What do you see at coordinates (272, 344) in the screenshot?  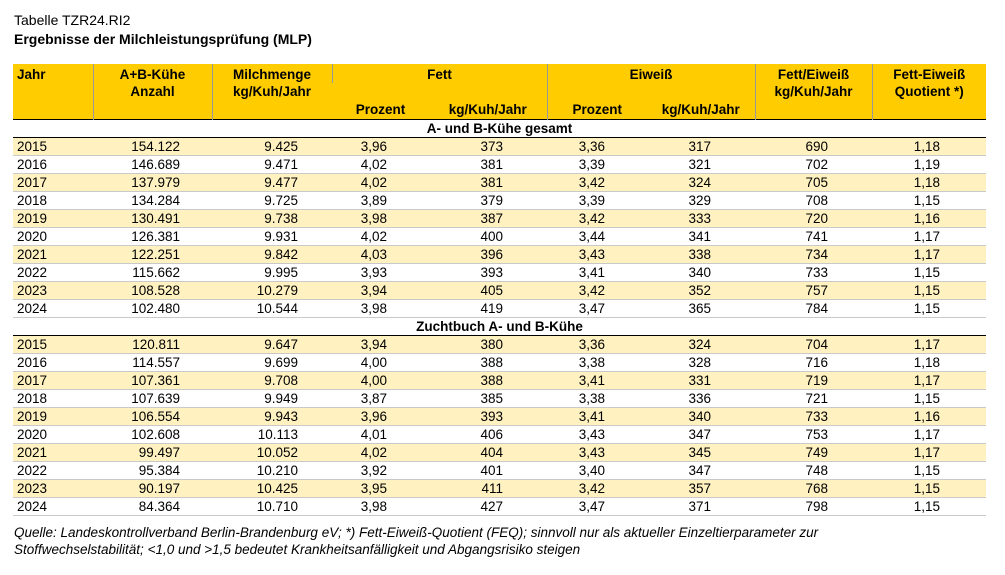 I see `cell-milchmenge: 9.647` at bounding box center [272, 344].